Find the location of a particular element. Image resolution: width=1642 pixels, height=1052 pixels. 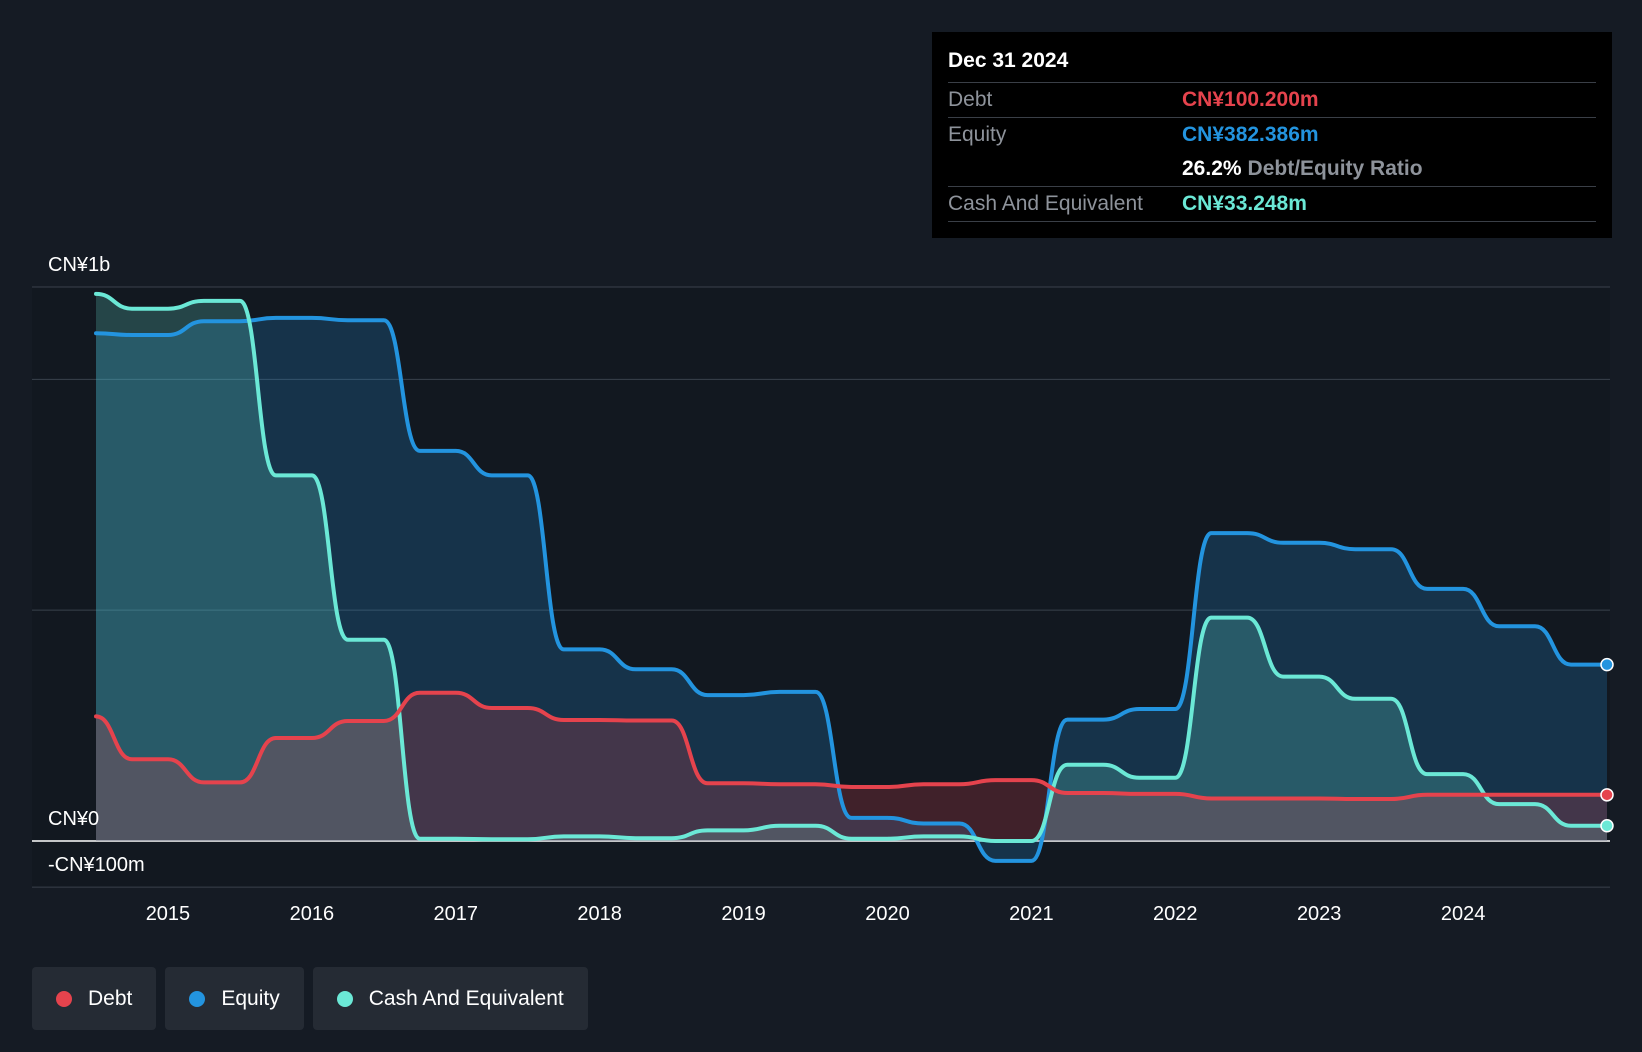

tooltip-ratio-row: 26.2% Debt/Equity Ratio is located at coordinates (1272, 169).